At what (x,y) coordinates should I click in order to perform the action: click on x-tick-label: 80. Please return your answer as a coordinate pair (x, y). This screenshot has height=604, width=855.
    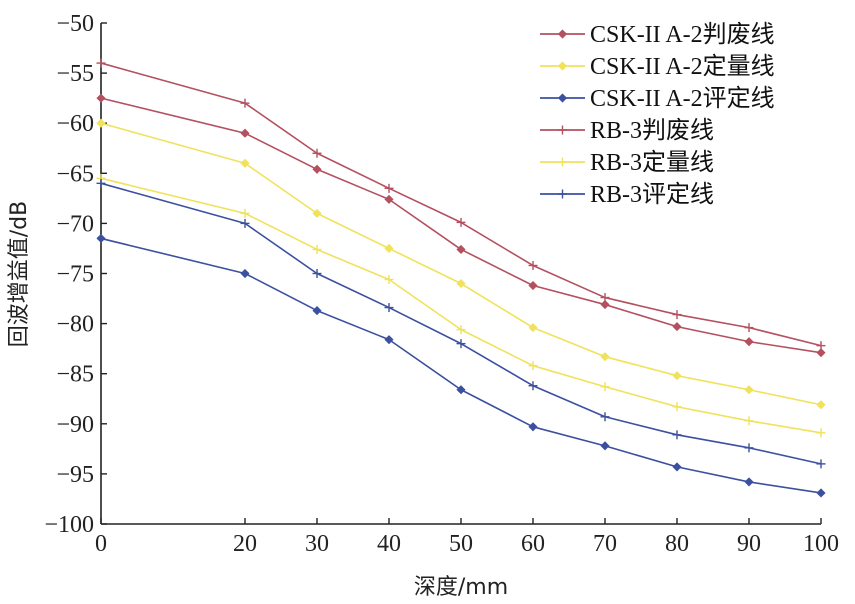
    Looking at the image, I should click on (677, 544).